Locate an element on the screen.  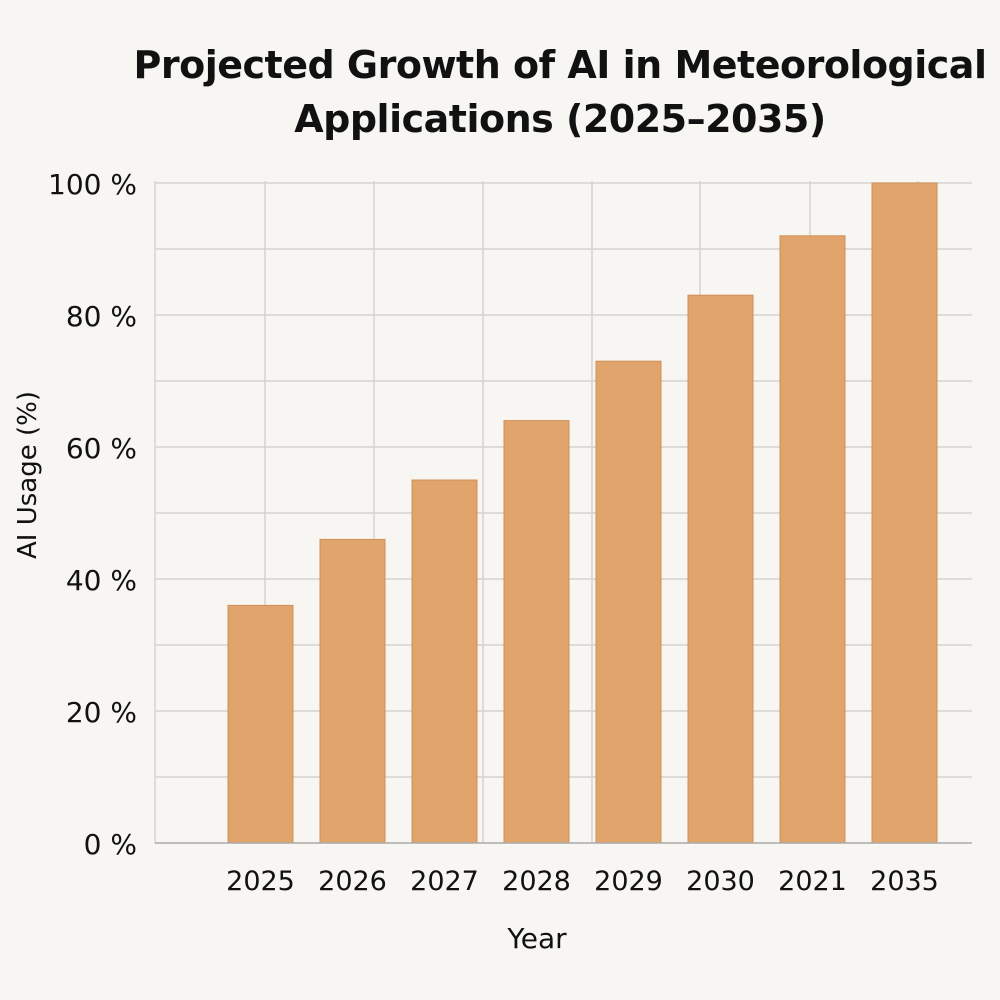
bar-2027 is located at coordinates (444, 661).